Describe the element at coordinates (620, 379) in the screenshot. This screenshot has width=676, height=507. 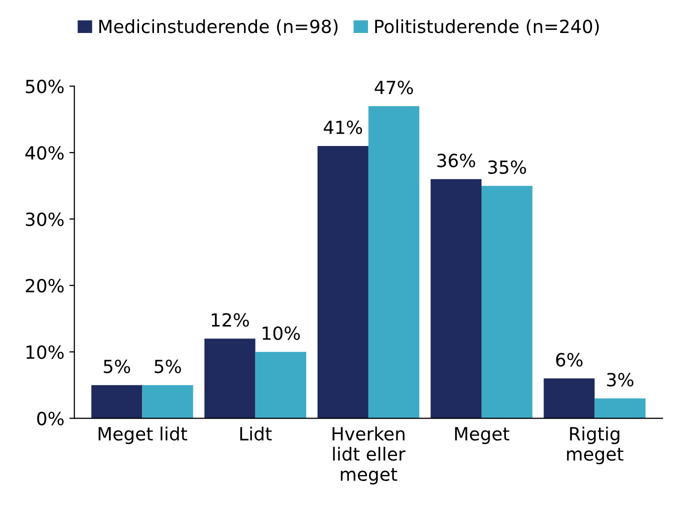
I see `data-label: 3%` at that location.